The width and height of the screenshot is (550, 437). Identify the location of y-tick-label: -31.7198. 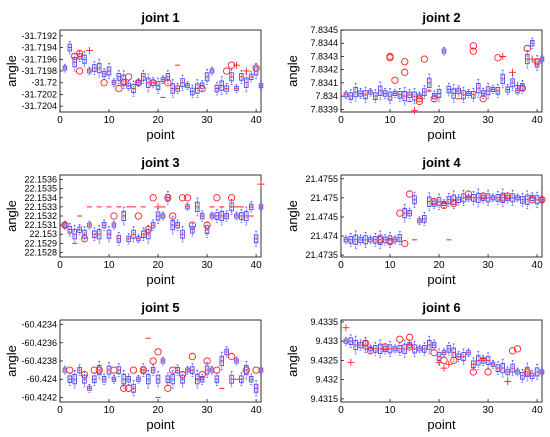
(39, 71).